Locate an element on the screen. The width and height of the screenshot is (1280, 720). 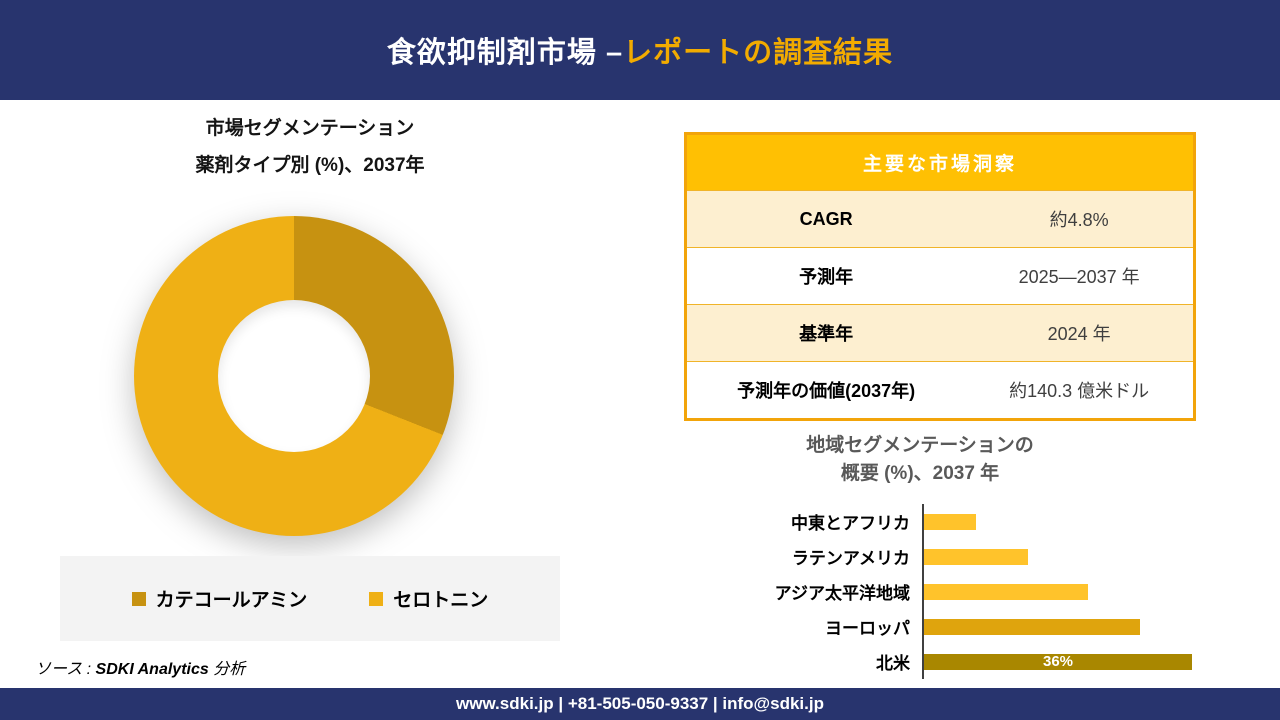
page-title-report: レポートの調査結果 is located at coordinates (758, 53).